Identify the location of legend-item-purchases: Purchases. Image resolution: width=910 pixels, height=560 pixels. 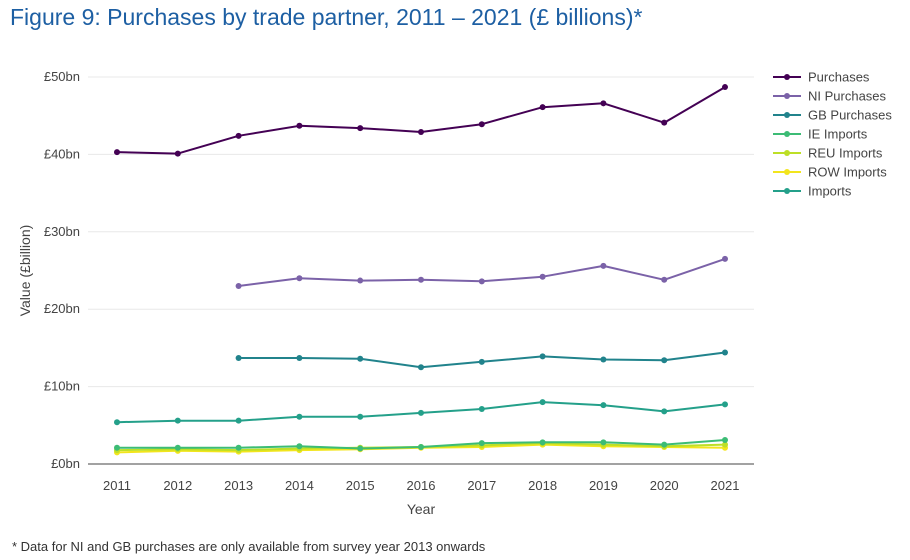
(821, 77).